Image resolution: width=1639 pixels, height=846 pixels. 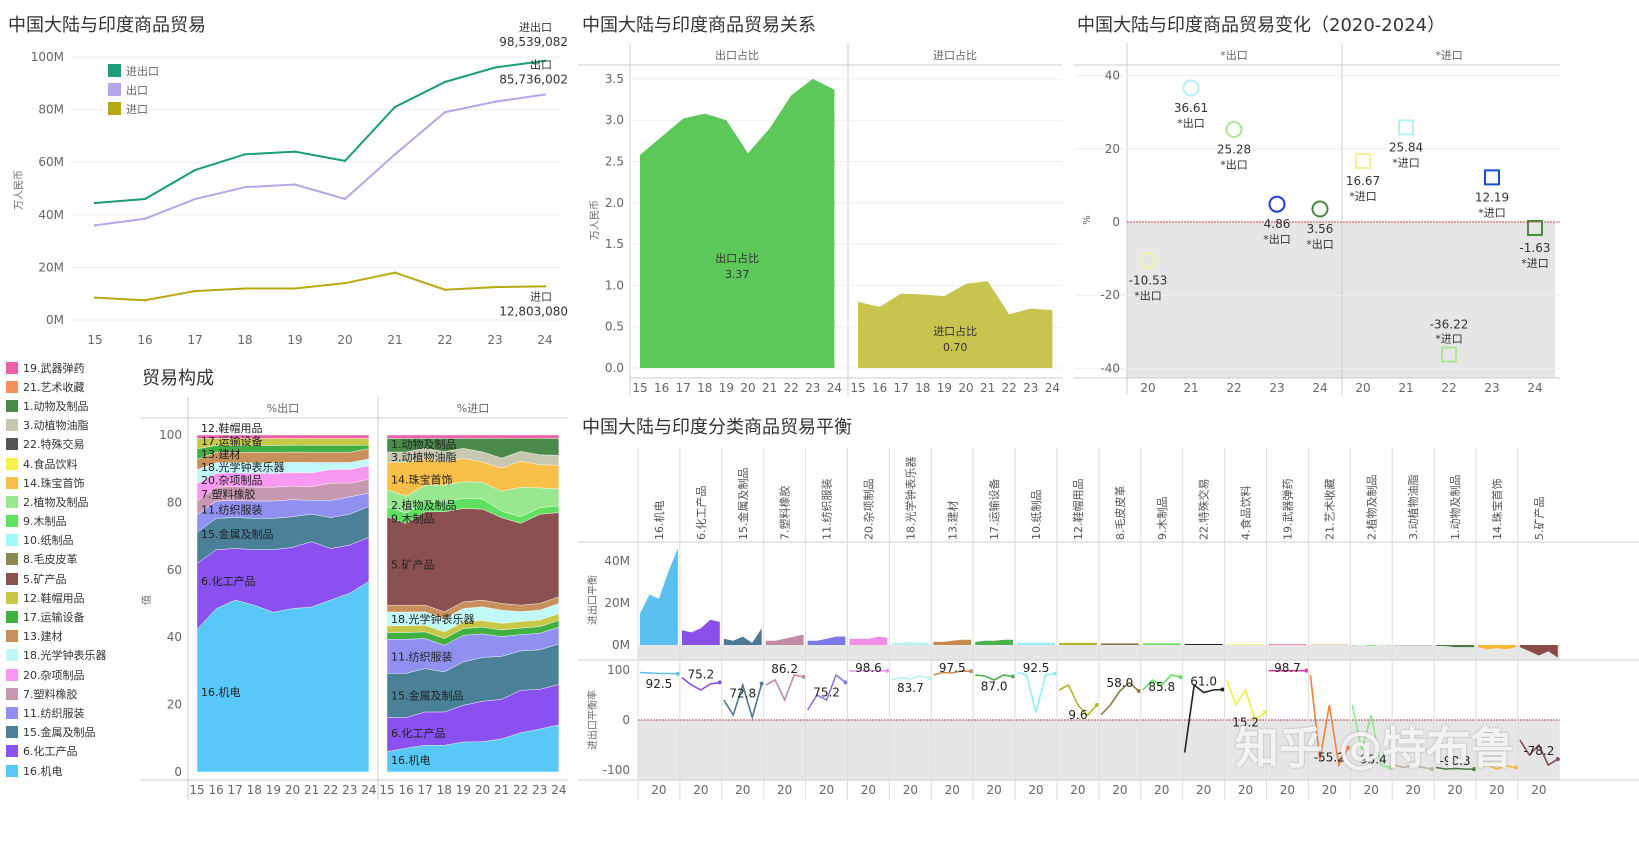 What do you see at coordinates (1405, 388) in the screenshot?
I see `x-tick-label: 21` at bounding box center [1405, 388].